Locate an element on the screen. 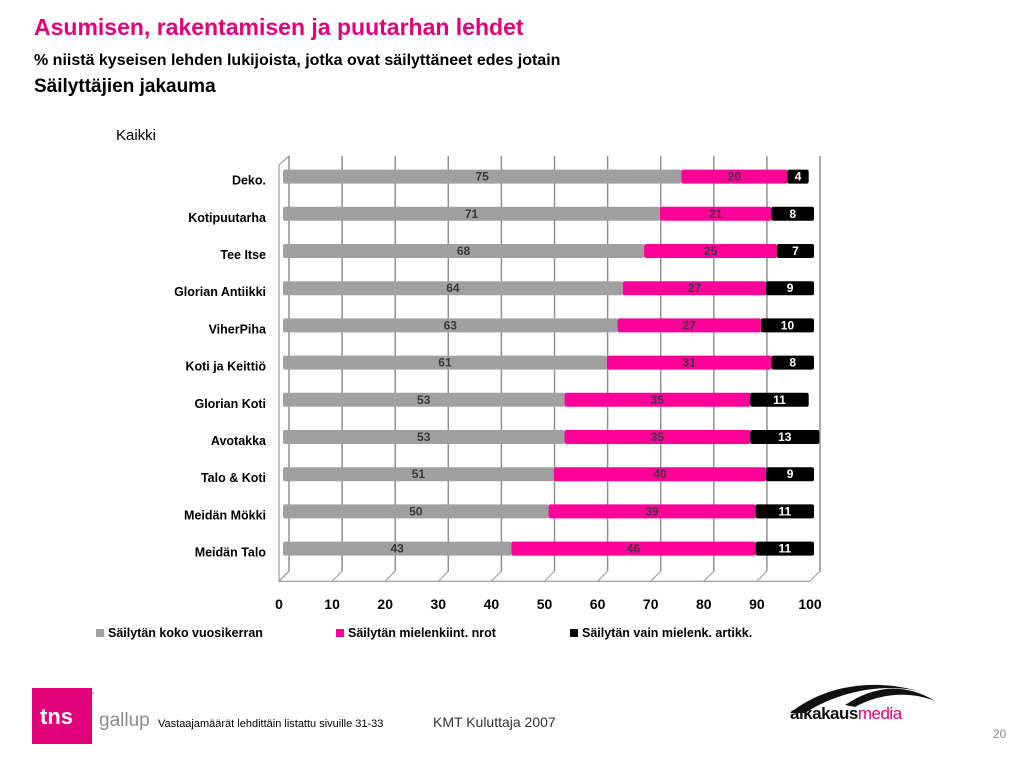 The height and width of the screenshot is (768, 1024). x-tick-label: 40 is located at coordinates (492, 604).